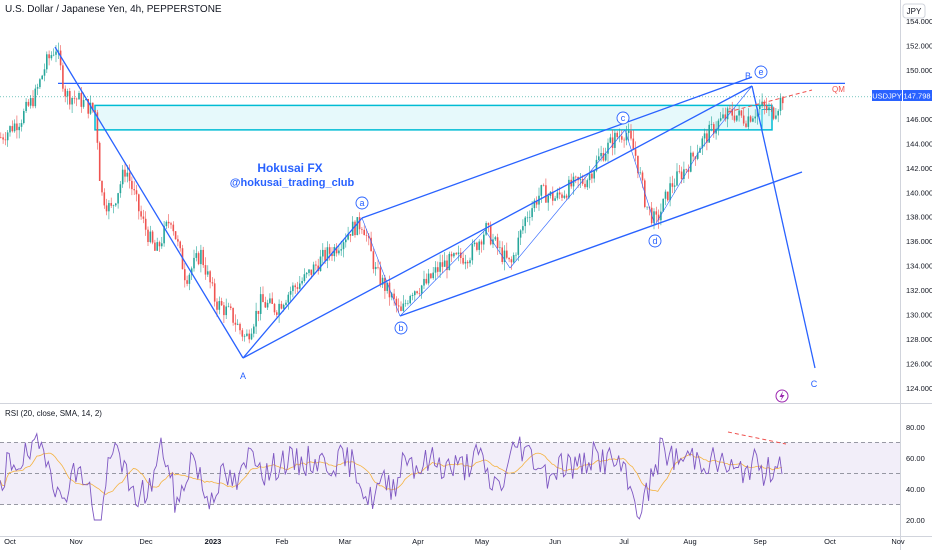 The width and height of the screenshot is (932, 550). I want to click on supply-zone, so click(433, 117).